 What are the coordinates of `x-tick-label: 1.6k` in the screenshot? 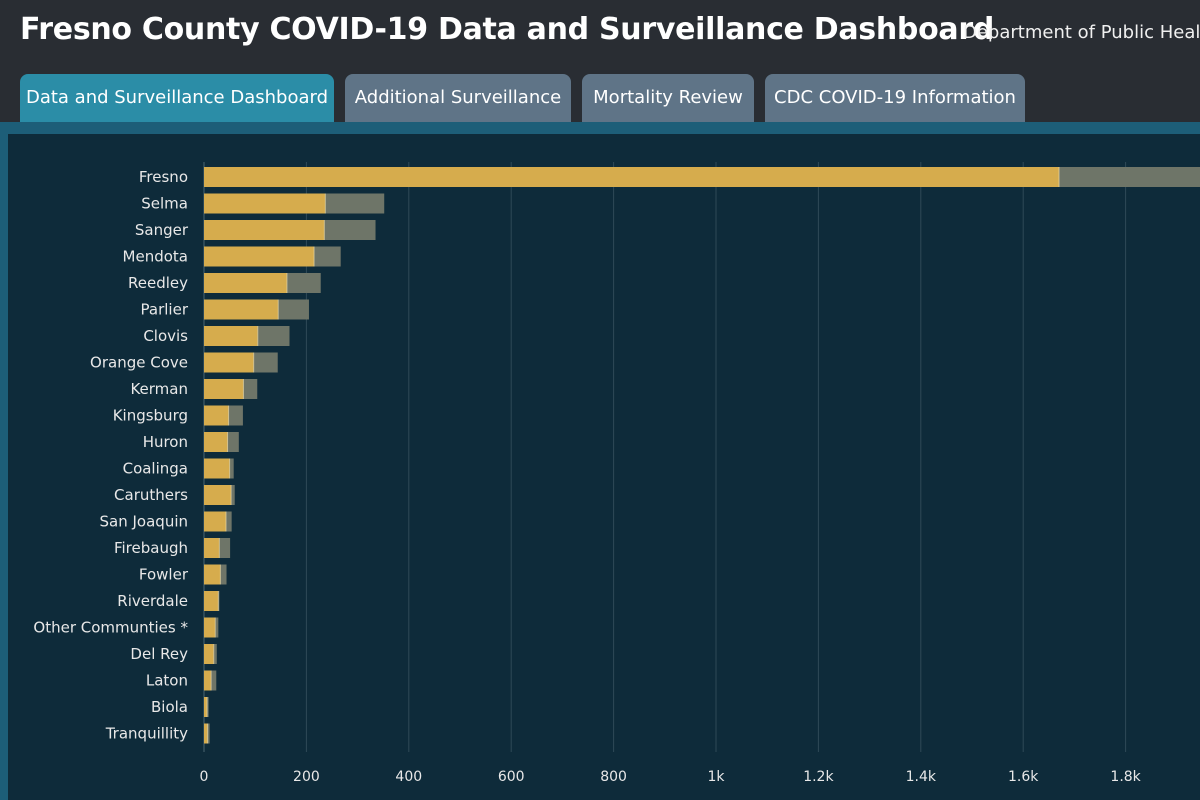 It's located at (1023, 777).